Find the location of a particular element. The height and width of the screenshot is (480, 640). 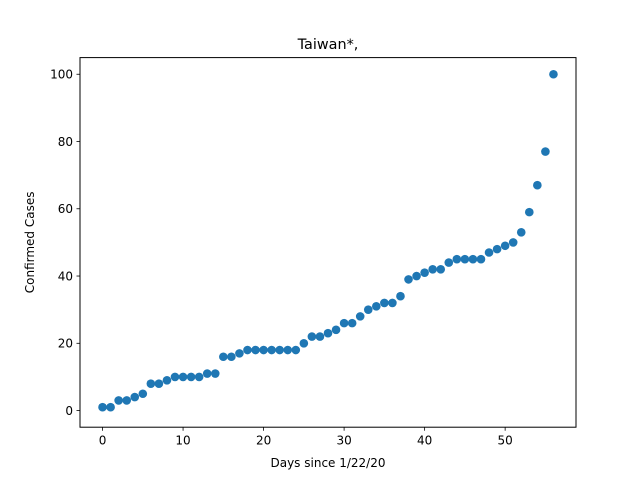

y-axis-label: Confirmed Cases is located at coordinates (30, 243).